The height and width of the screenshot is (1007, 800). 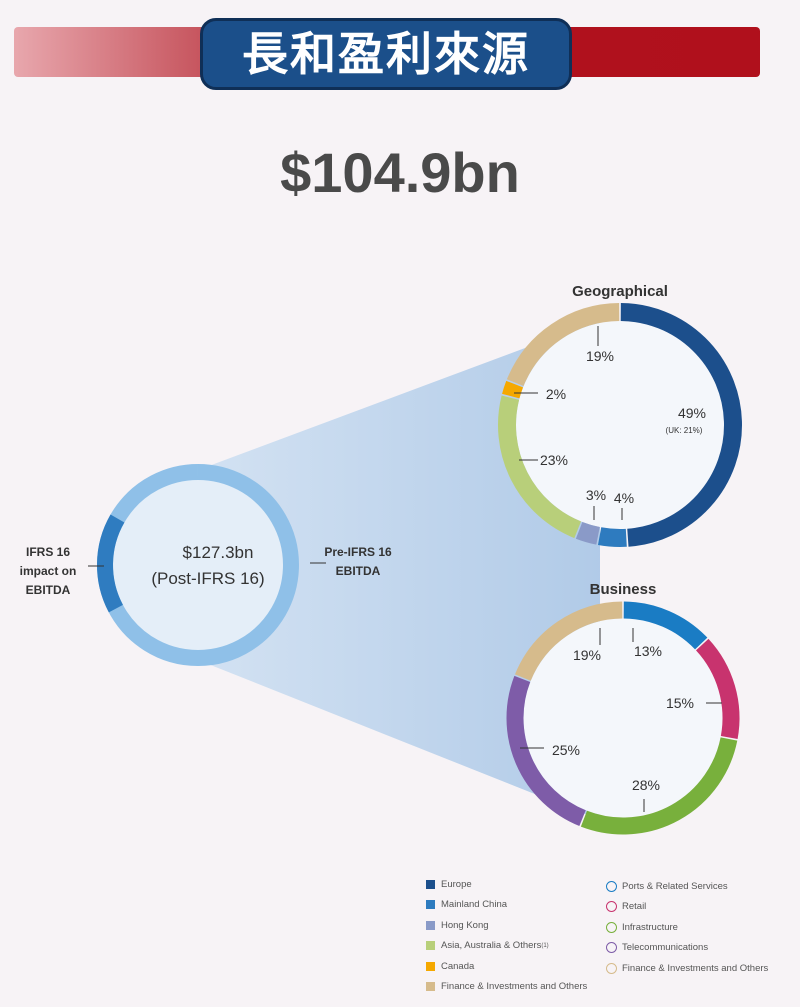 I want to click on cart-icon, so click(x=611, y=907).